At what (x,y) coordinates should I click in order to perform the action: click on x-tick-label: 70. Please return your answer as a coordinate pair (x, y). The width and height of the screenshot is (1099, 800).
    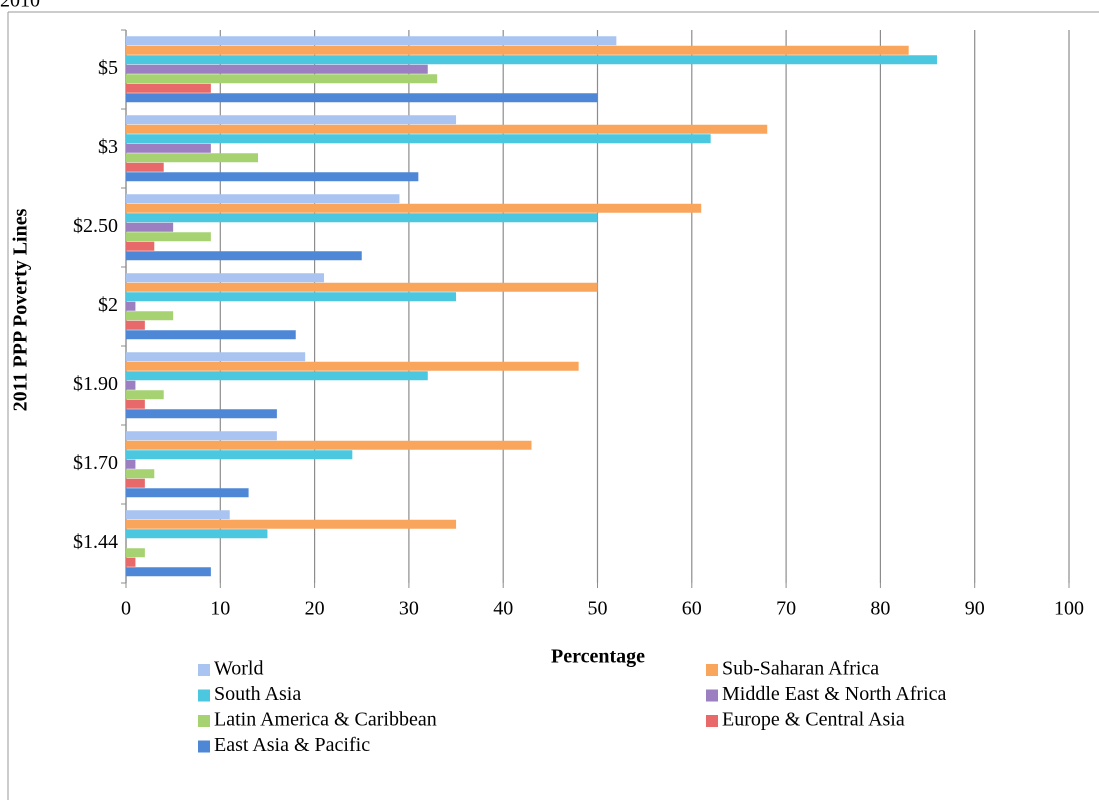
    Looking at the image, I should click on (786, 609).